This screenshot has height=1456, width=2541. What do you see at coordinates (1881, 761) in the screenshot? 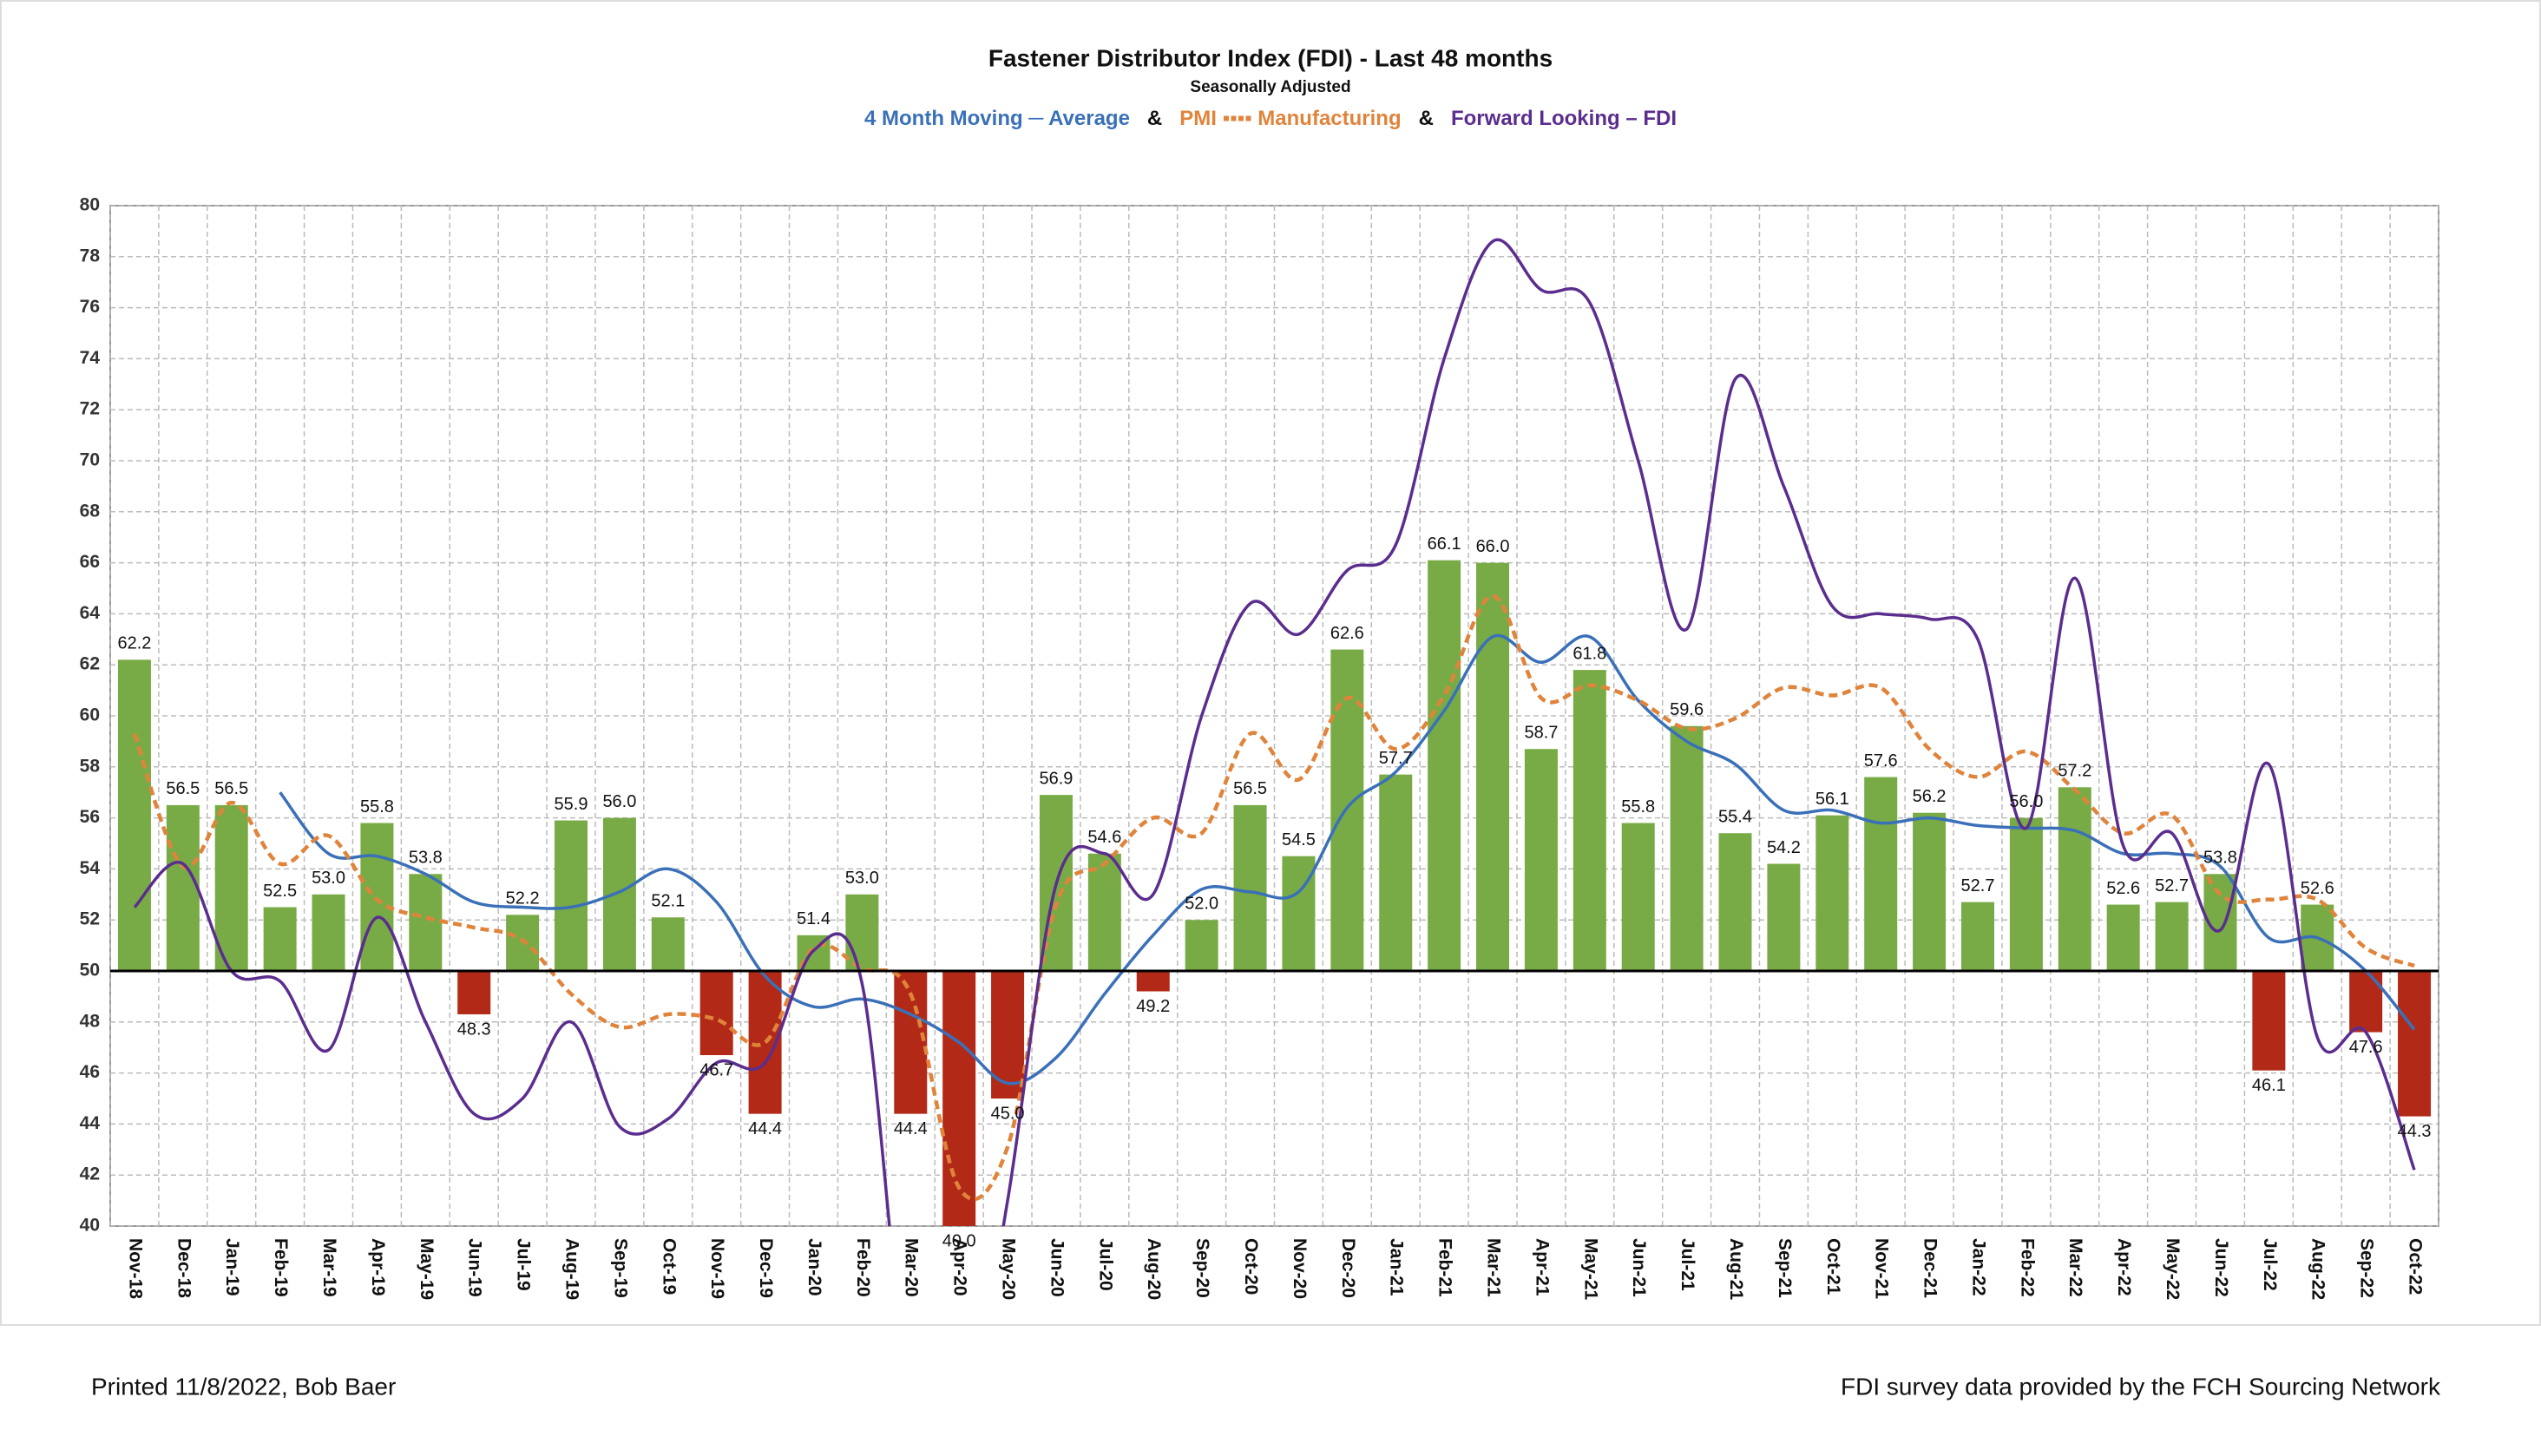
I see `value-label: 57.6` at bounding box center [1881, 761].